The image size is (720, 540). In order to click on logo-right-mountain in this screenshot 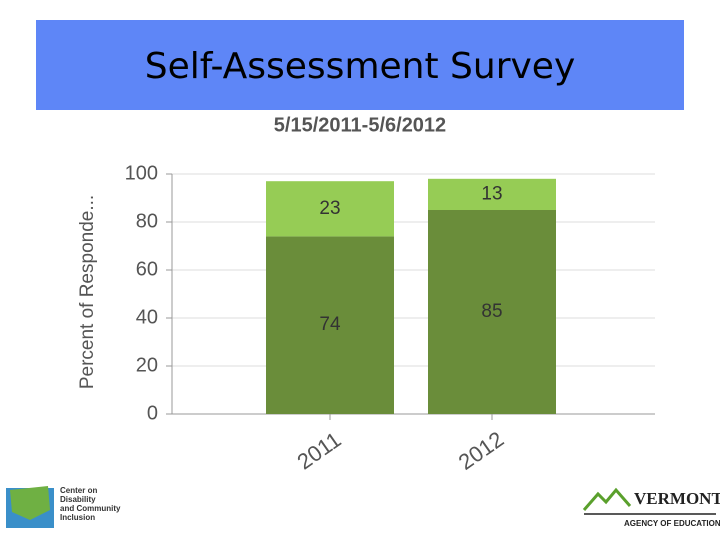, I will do `click(607, 499)`.